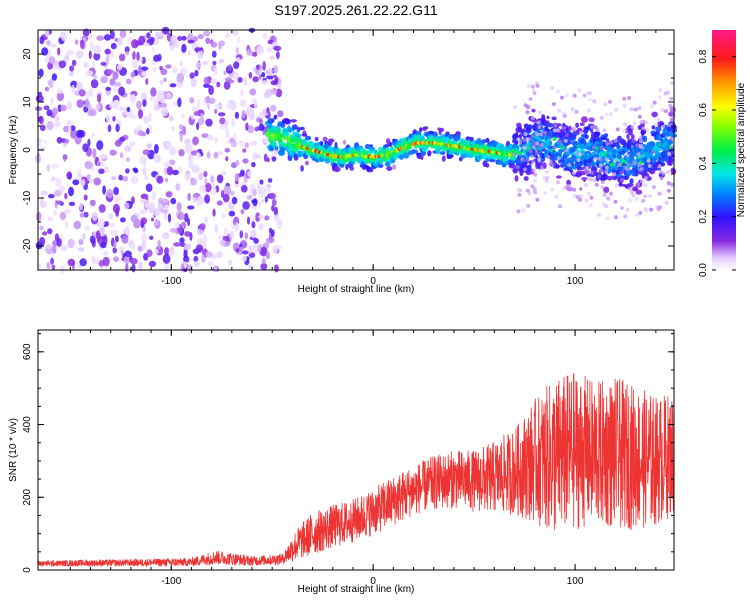  Describe the element at coordinates (27, 102) in the screenshot. I see `y-tick-label: 10` at that location.